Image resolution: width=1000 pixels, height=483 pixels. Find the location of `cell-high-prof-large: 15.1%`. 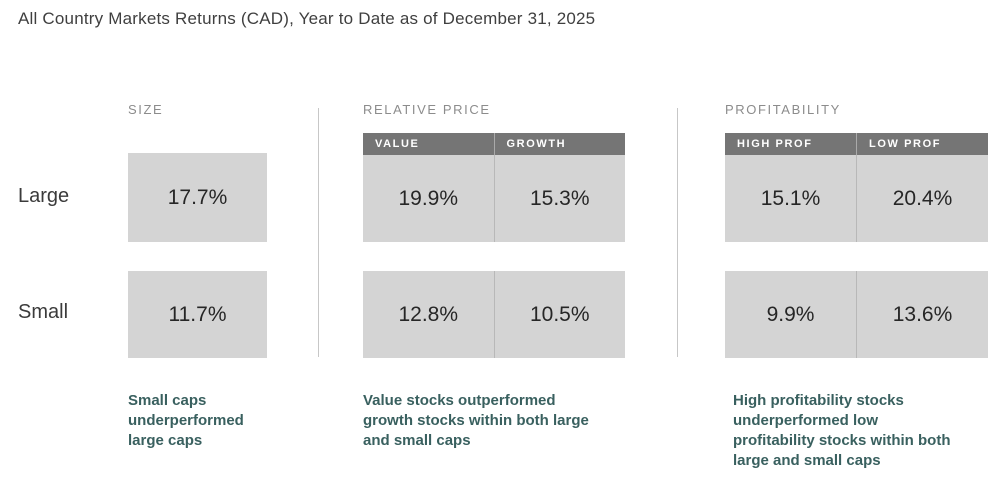

cell-high-prof-large: 15.1% is located at coordinates (790, 198).